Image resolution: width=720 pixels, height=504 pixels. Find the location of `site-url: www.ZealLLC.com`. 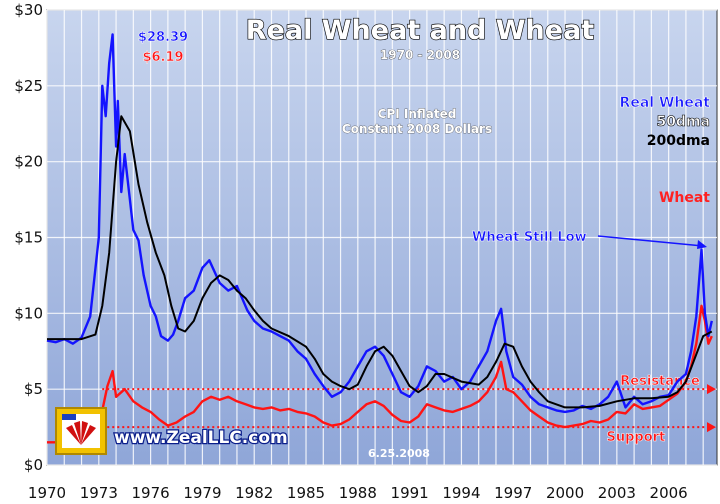

site-url: www.ZealLLC.com is located at coordinates (201, 438).